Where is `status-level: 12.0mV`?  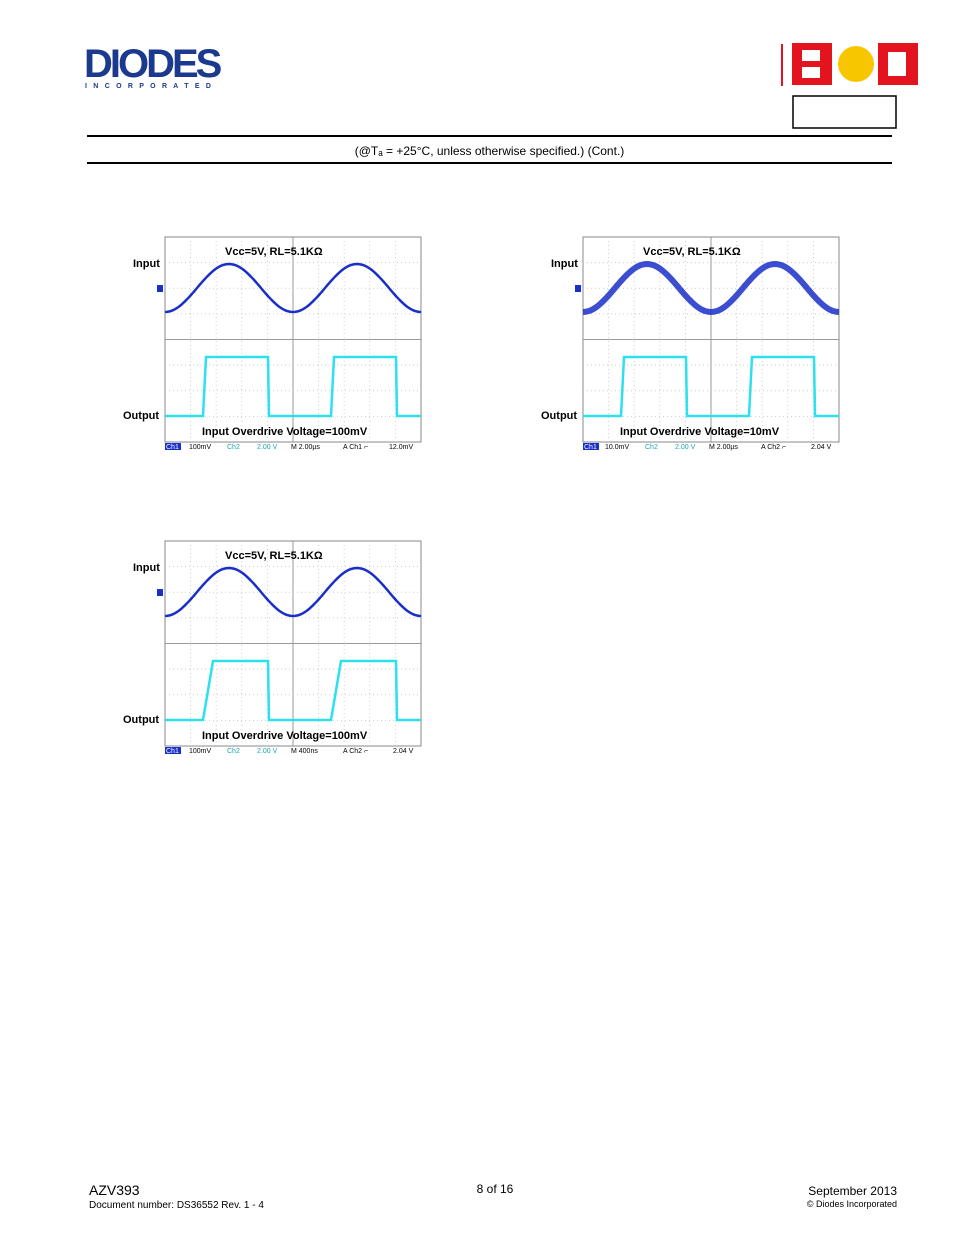
status-level: 12.0mV is located at coordinates (401, 447).